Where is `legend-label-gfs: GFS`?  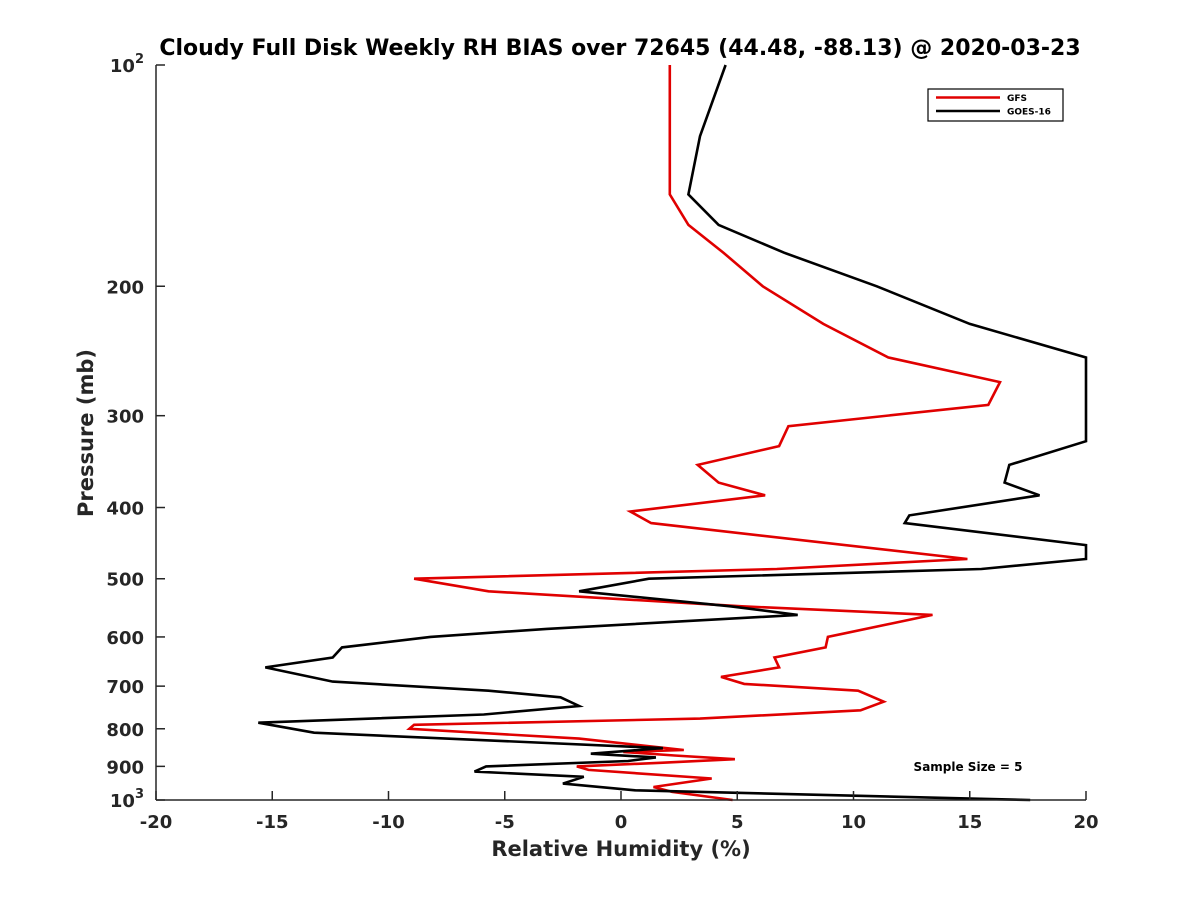
legend-label-gfs: GFS is located at coordinates (1017, 99).